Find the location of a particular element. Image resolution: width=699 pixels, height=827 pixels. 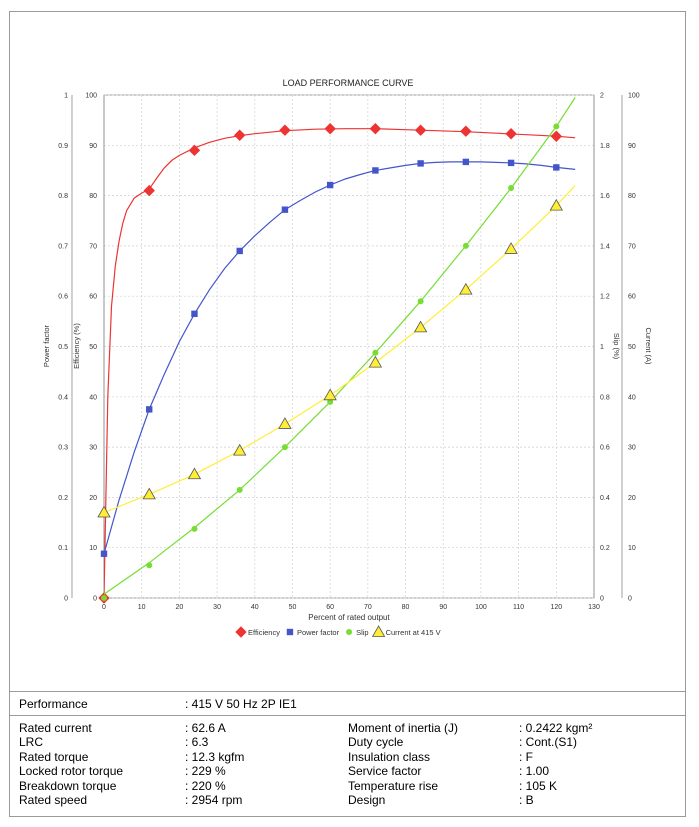

current-tick-label: 10 is located at coordinates (632, 548).